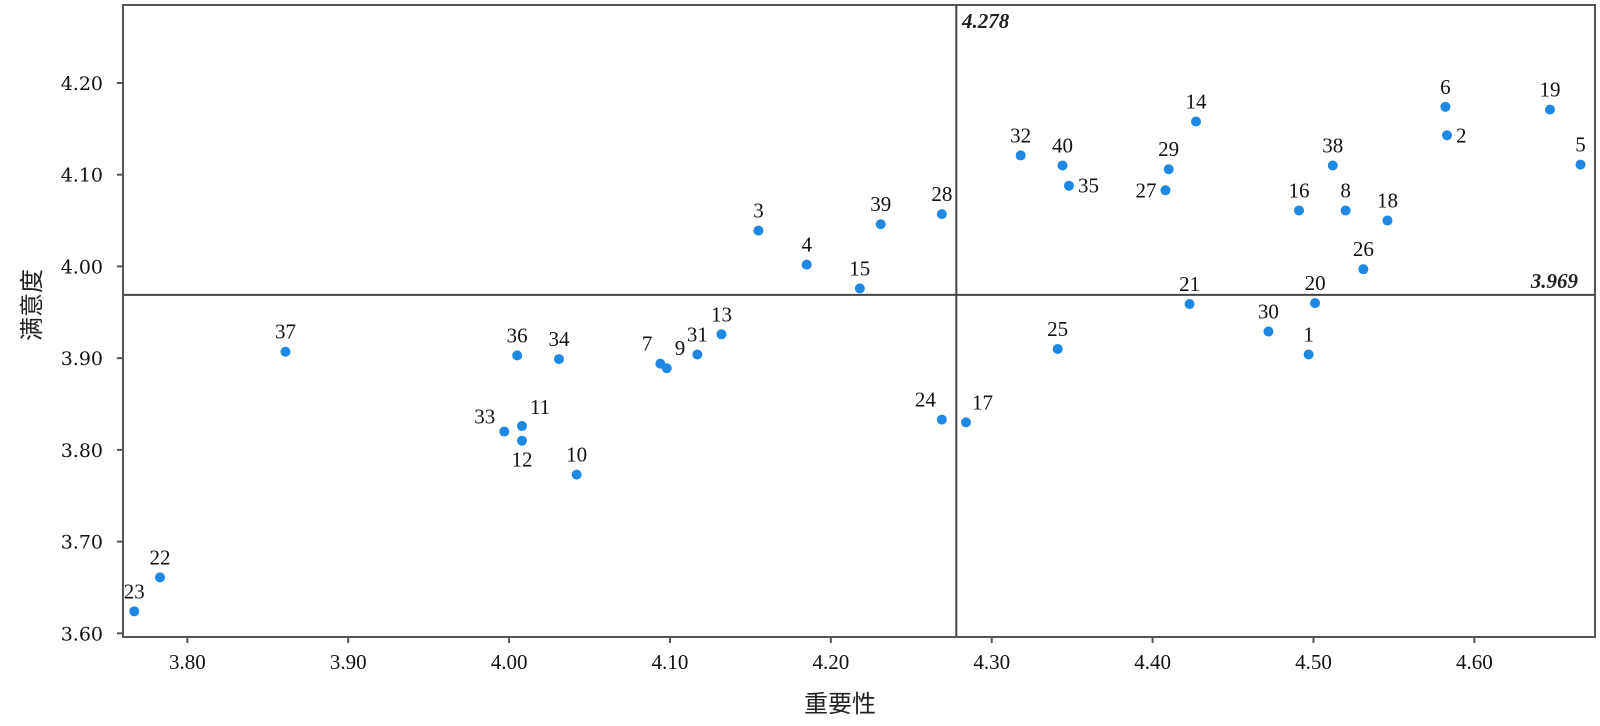 The image size is (1600, 726). I want to click on x-tick-label: 4.30, so click(991, 662).